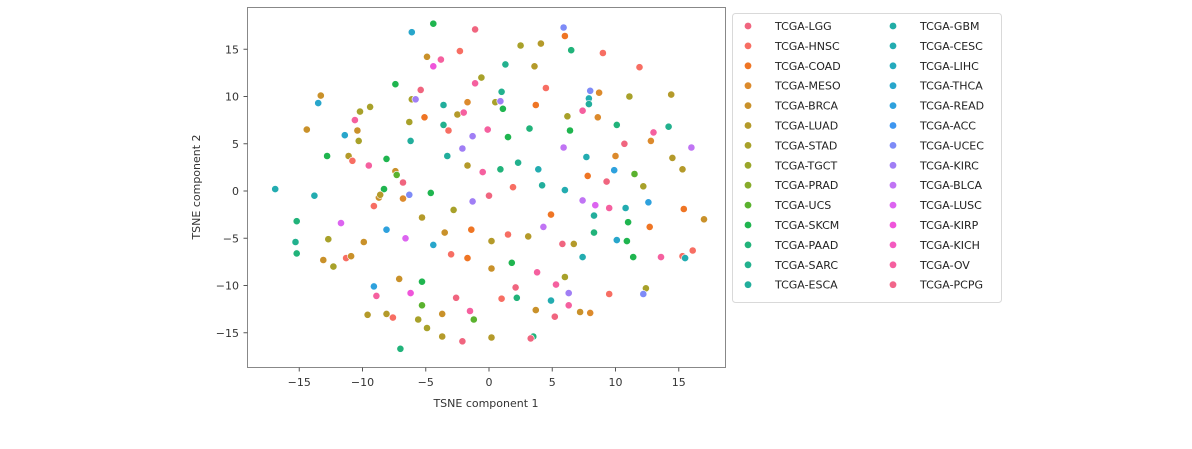 The image size is (1192, 449). I want to click on y-tick-label: 15, so click(232, 49).